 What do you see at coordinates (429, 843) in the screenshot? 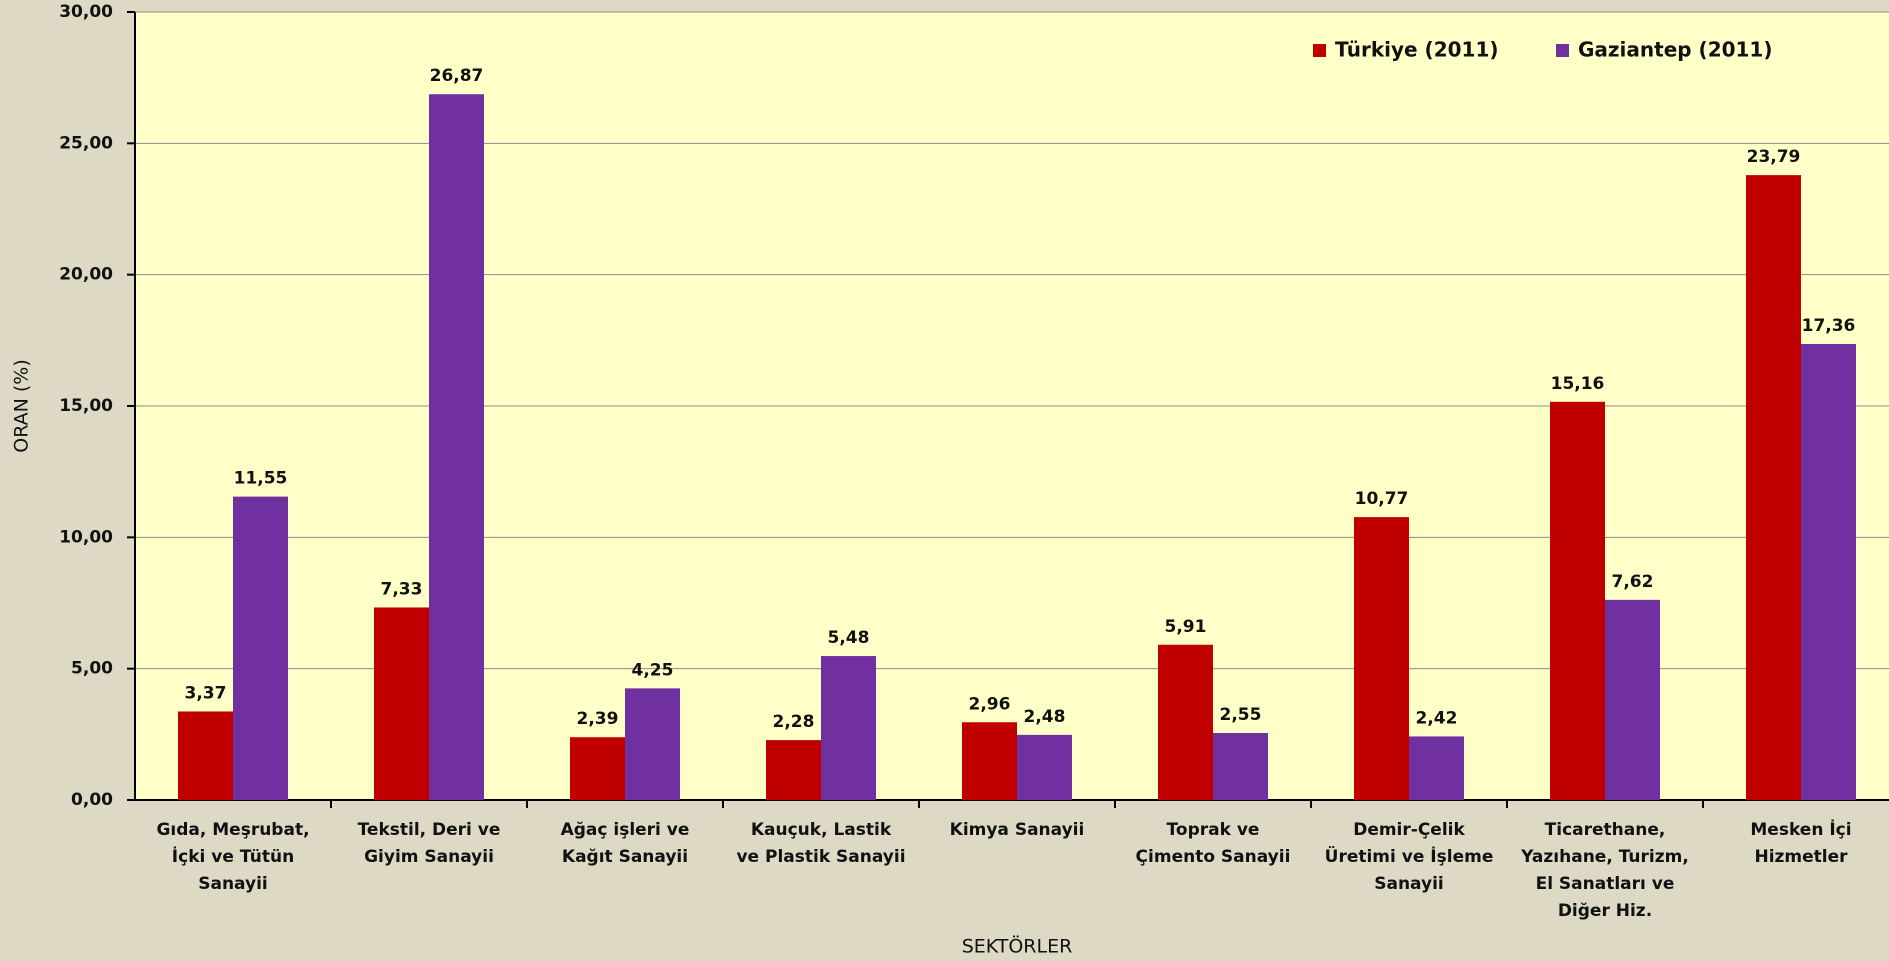
I see `x-tick-label: Tekstil, Deri ve Giyim Sanayii` at bounding box center [429, 843].